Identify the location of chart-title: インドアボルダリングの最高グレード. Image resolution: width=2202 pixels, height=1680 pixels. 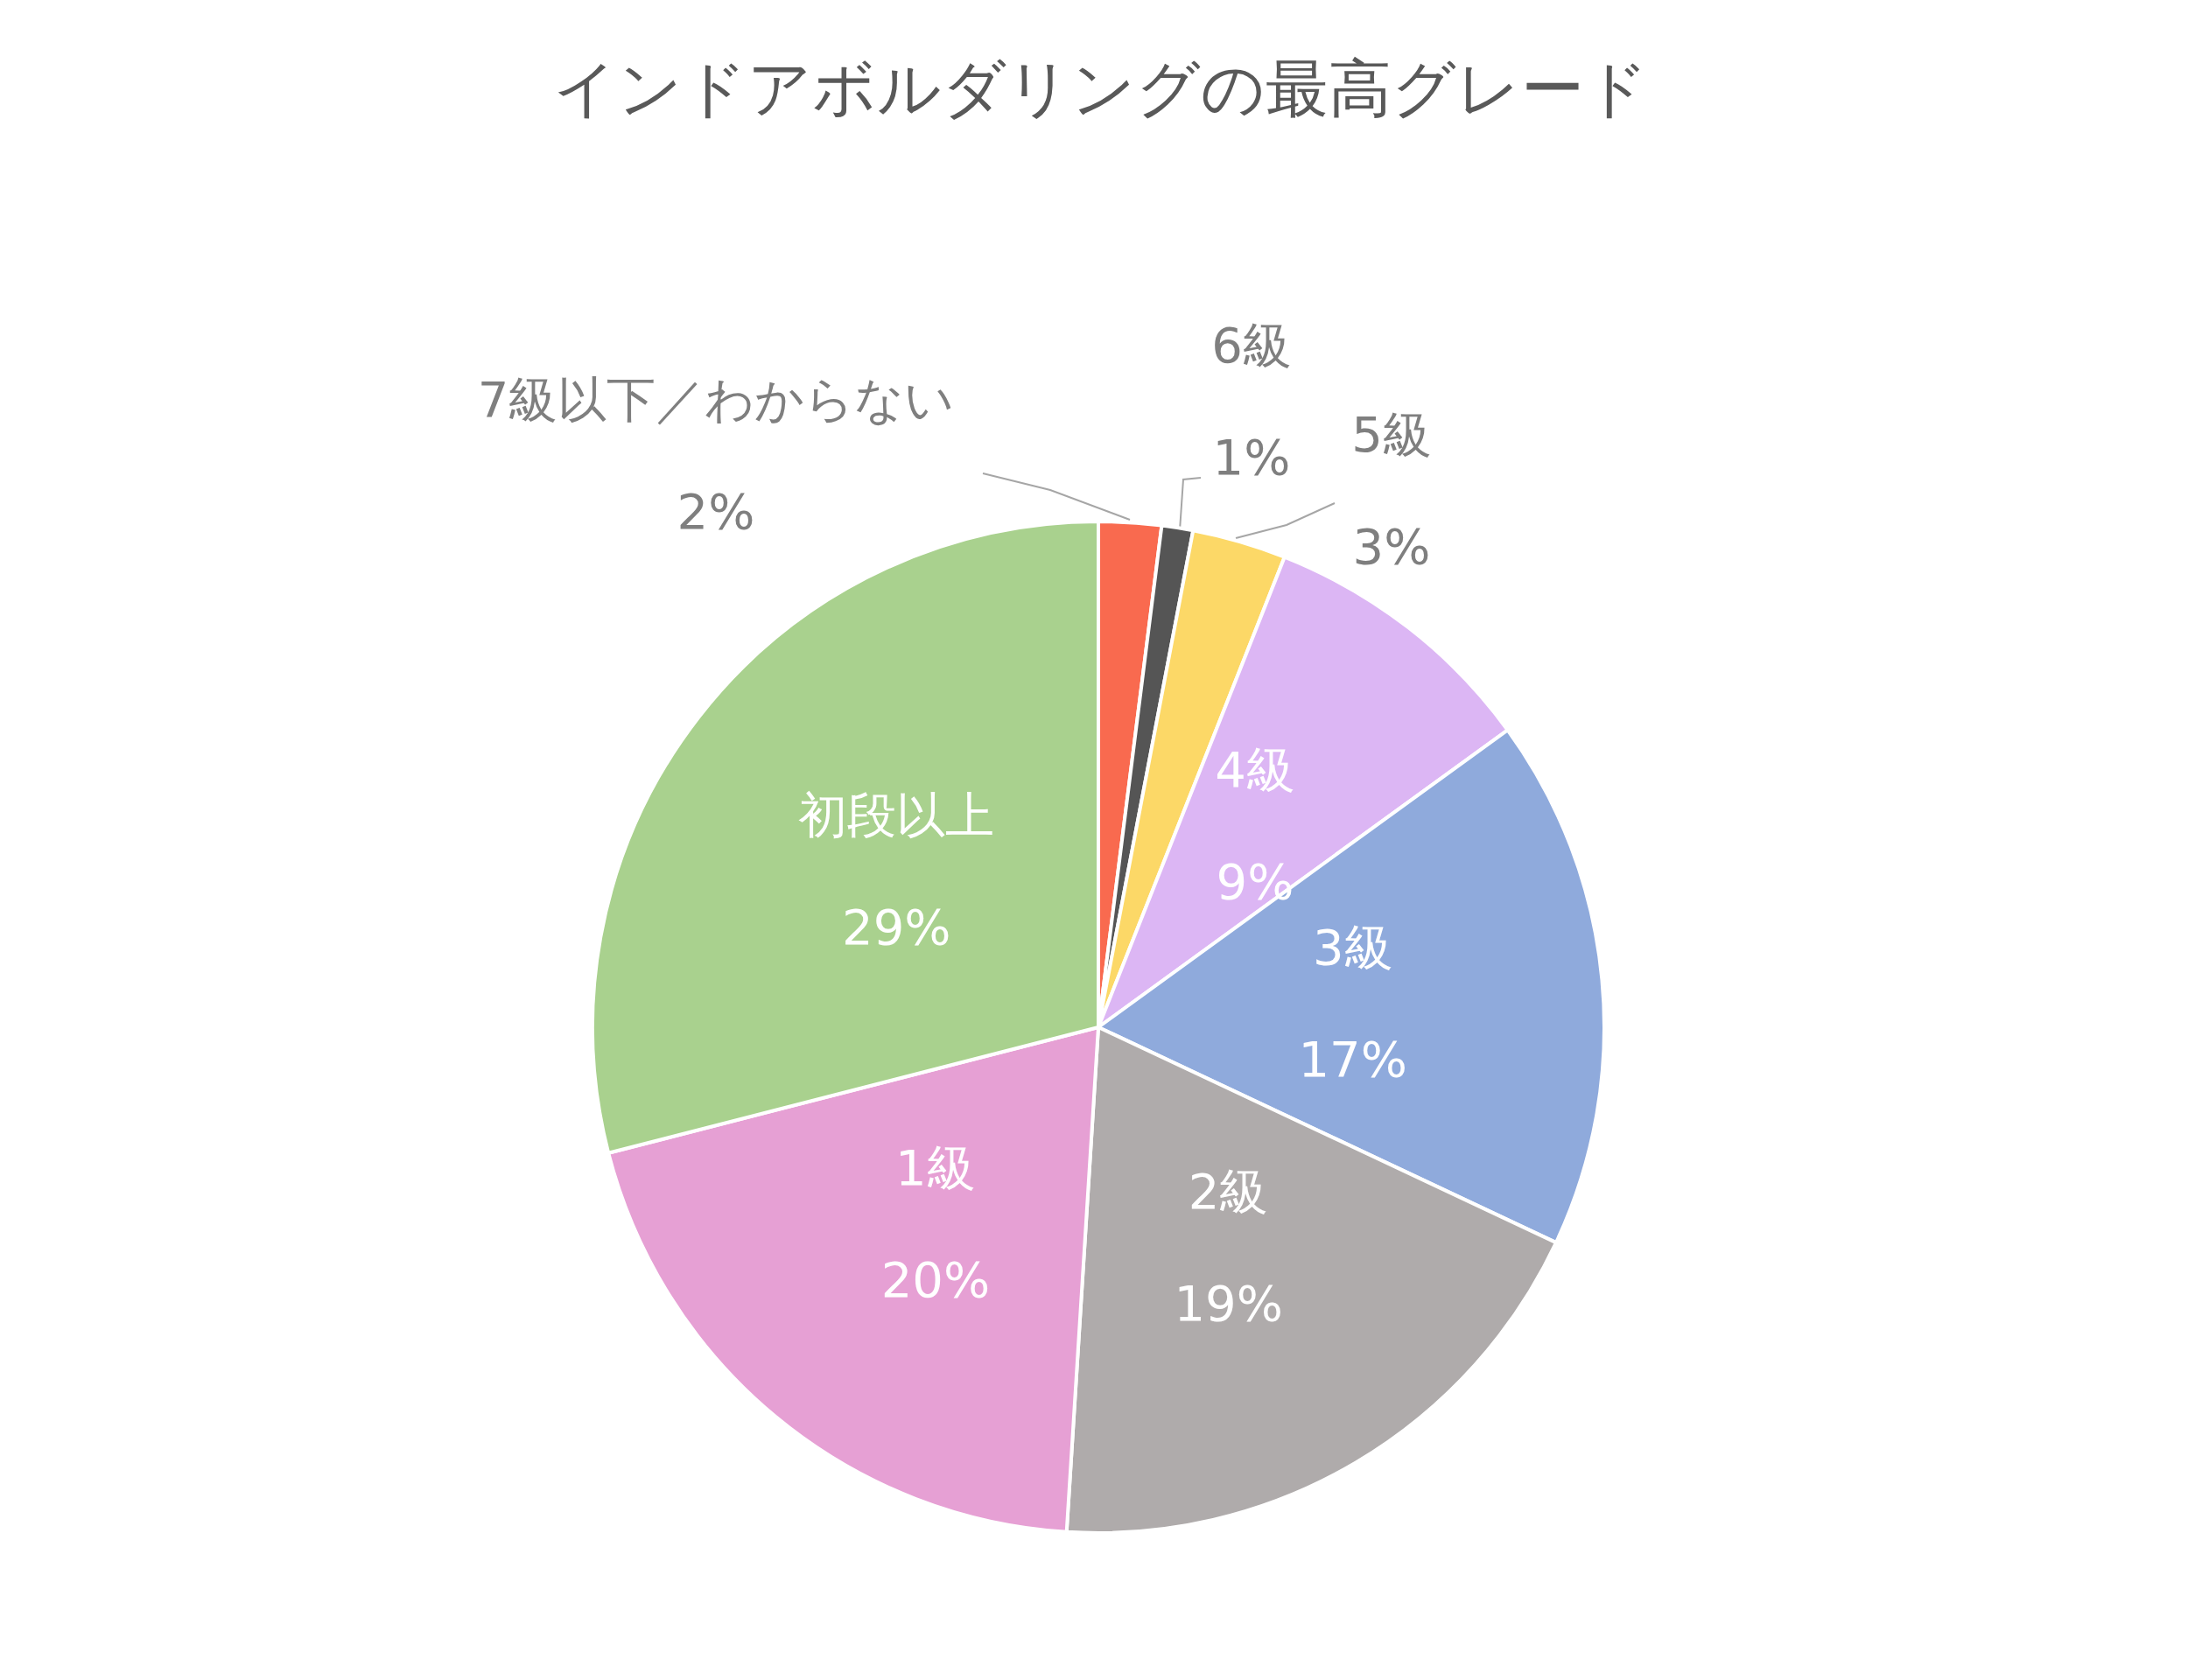
(1101, 88).